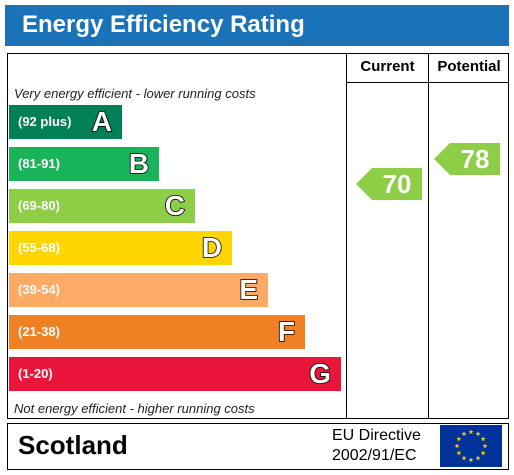 This screenshot has height=475, width=514. What do you see at coordinates (427, 82) in the screenshot?
I see `column-header-divider` at bounding box center [427, 82].